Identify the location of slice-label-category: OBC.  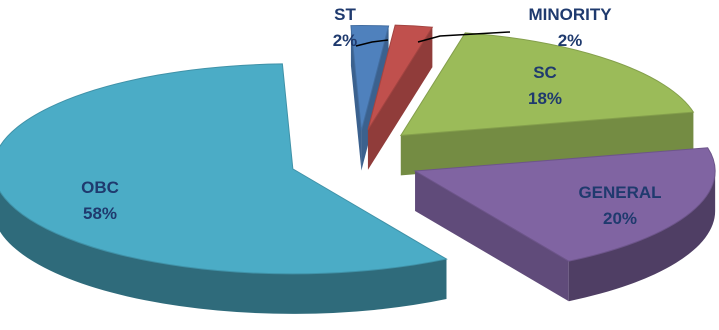
(100, 187).